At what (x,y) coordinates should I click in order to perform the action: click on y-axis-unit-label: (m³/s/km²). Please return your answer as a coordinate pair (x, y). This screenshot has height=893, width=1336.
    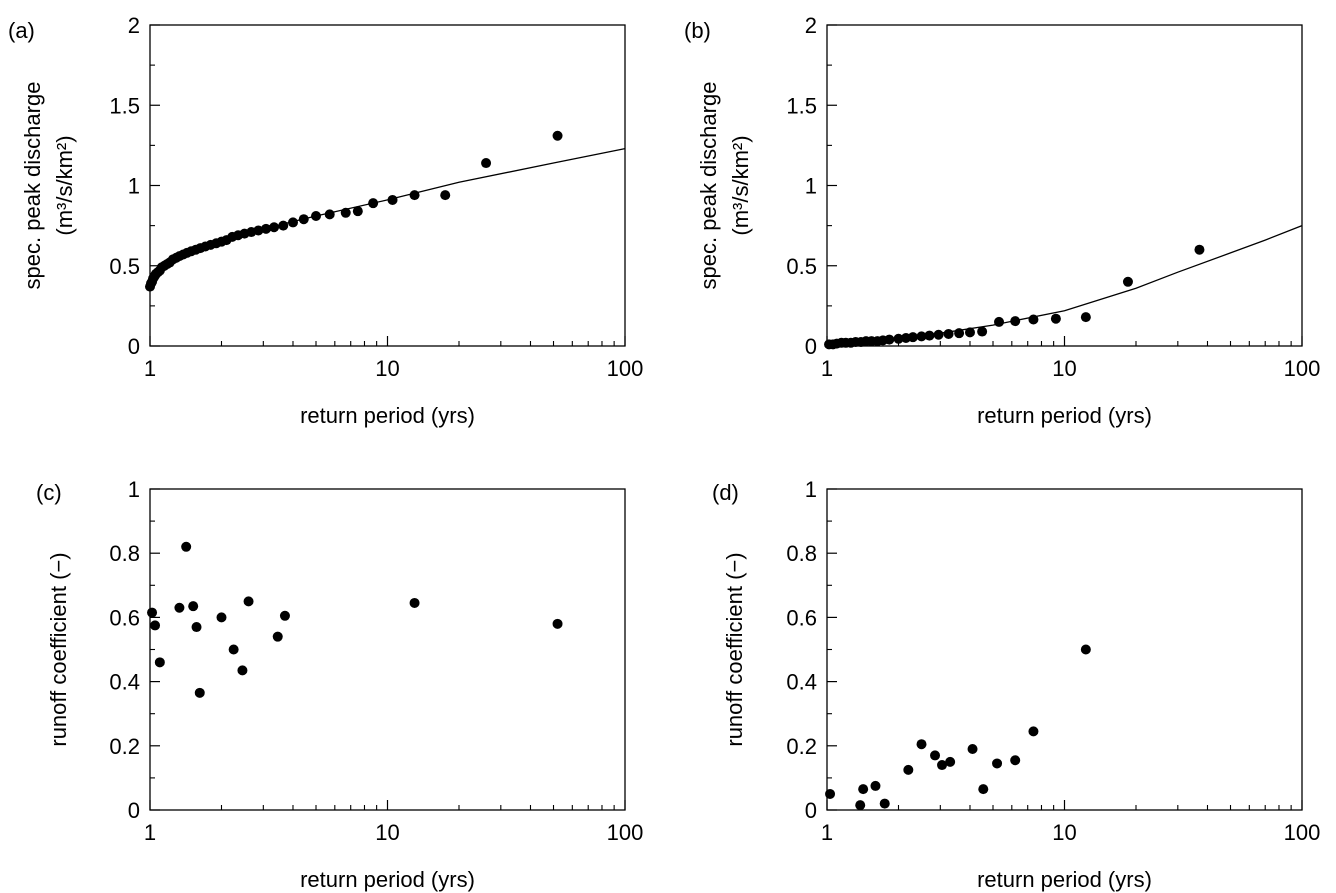
    Looking at the image, I should click on (740, 185).